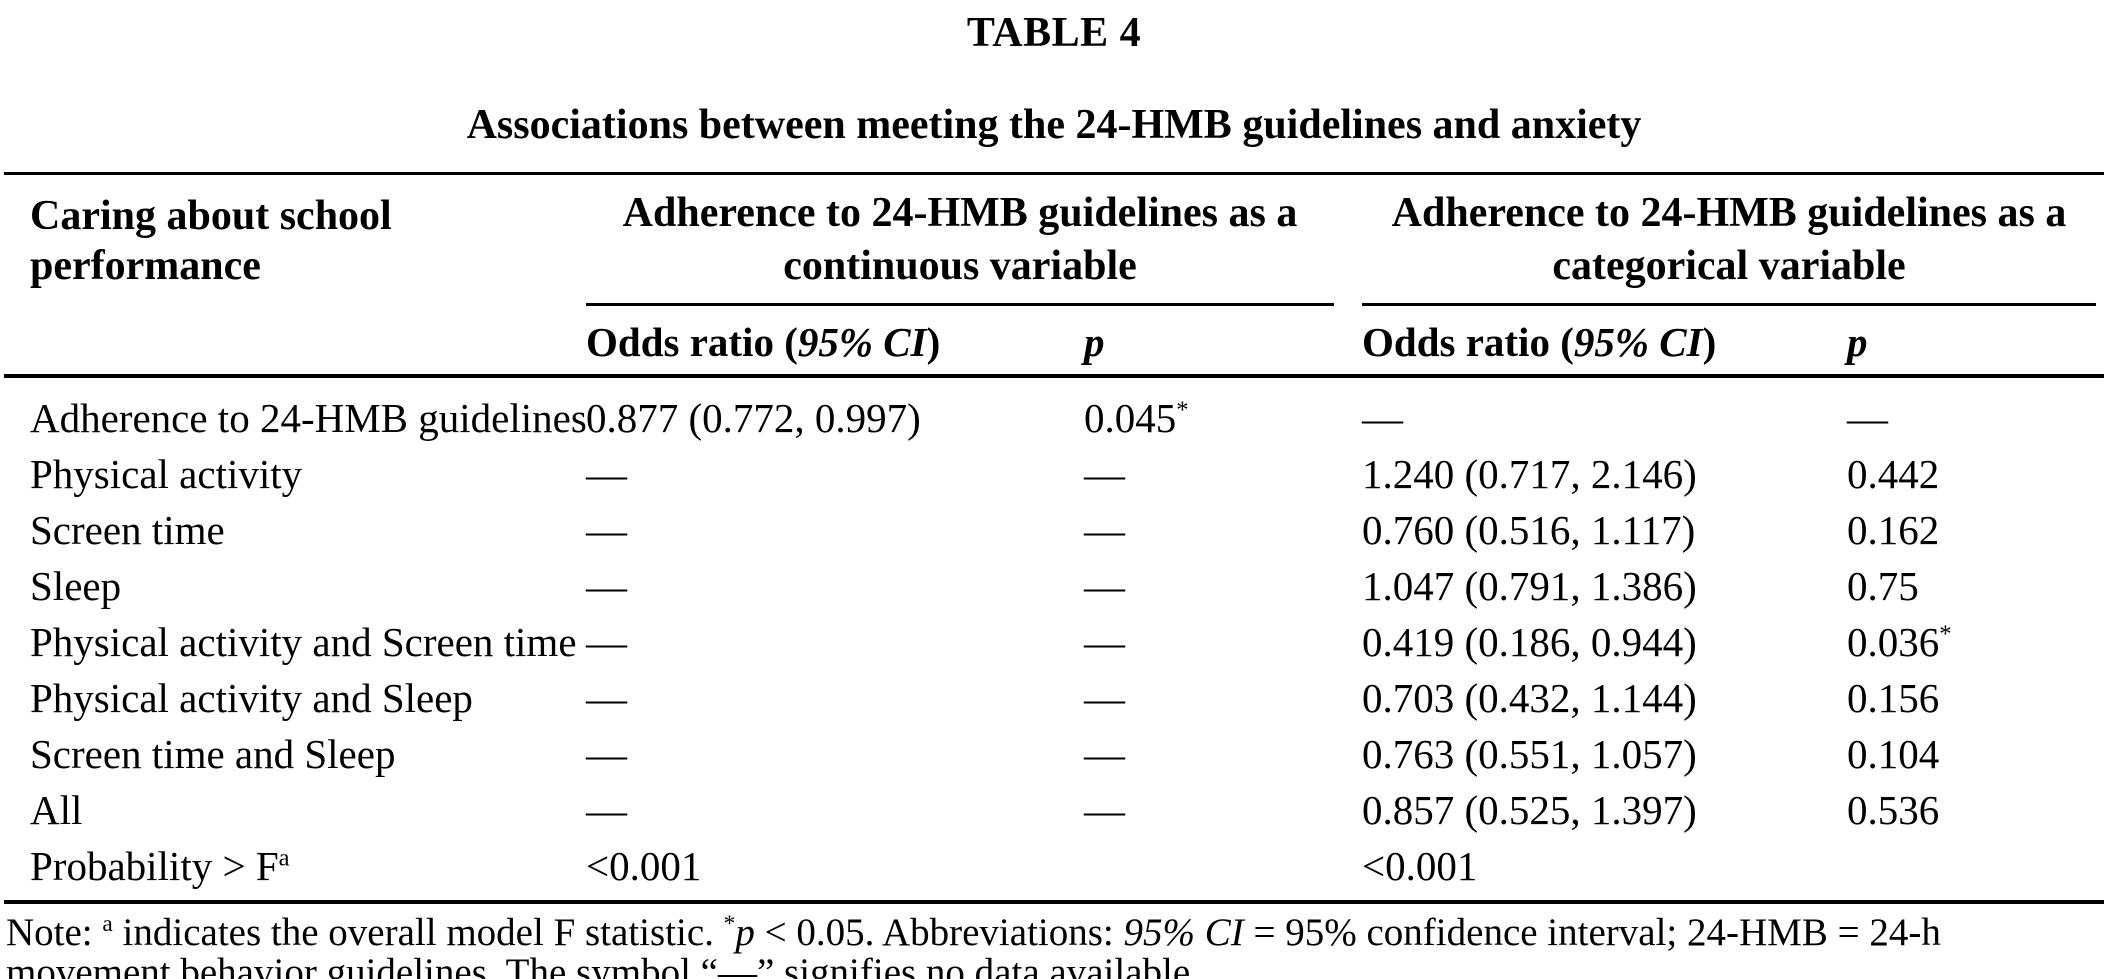 This screenshot has width=2108, height=979. Describe the element at coordinates (76, 586) in the screenshot. I see `row-label: Sleep` at that location.